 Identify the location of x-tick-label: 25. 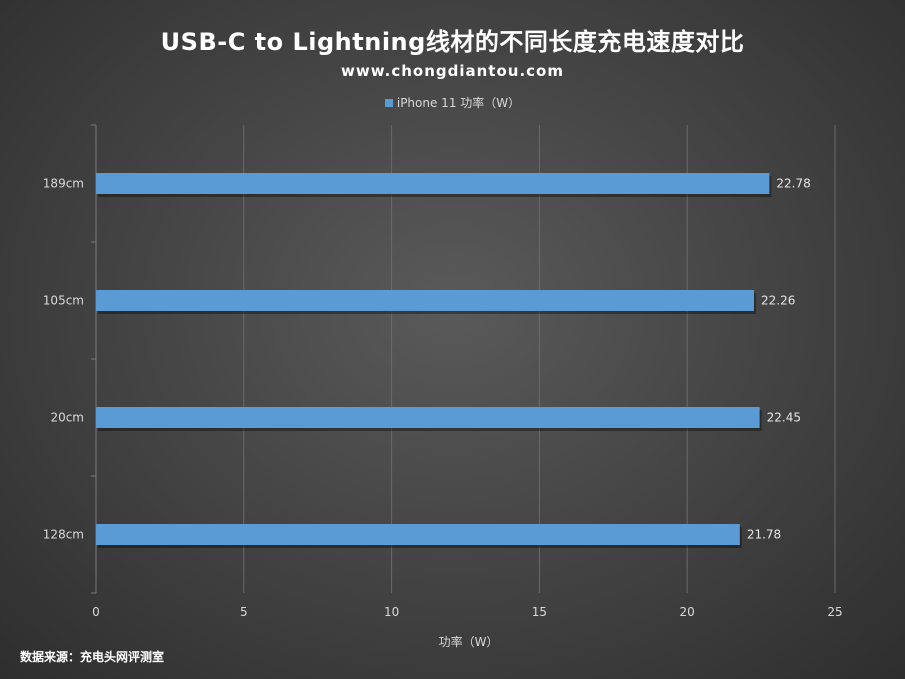
(834, 612).